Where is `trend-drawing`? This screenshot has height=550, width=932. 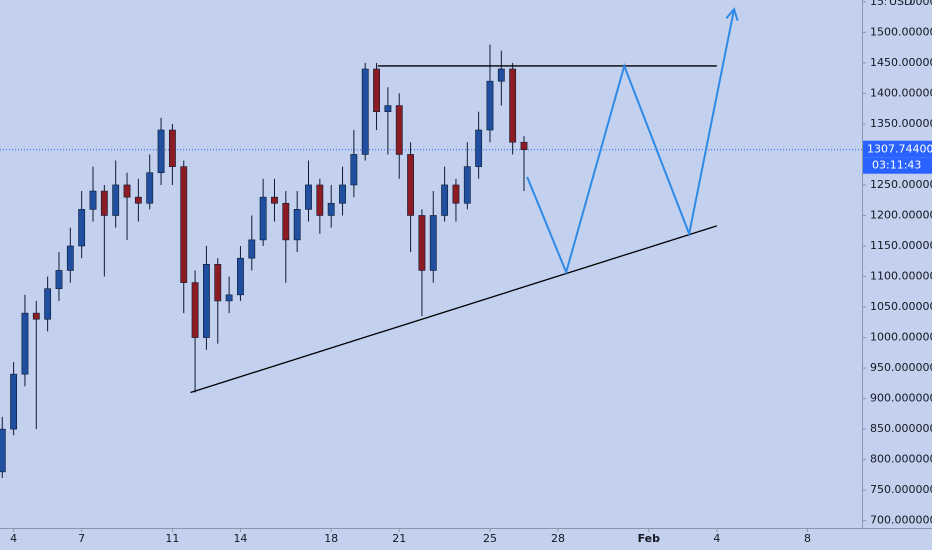 trend-drawing is located at coordinates (631, 142).